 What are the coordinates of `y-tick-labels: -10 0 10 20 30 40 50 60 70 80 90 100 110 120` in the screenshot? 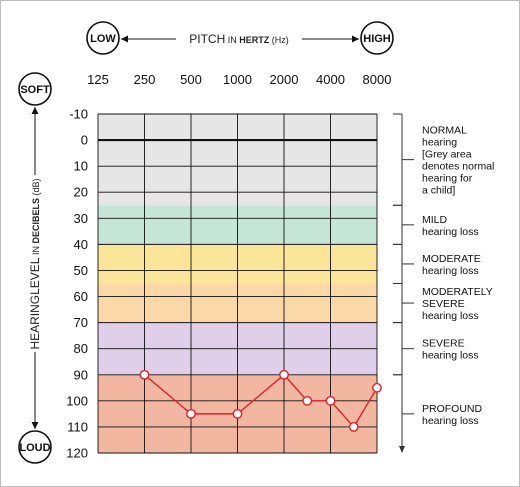 It's located at (77, 284).